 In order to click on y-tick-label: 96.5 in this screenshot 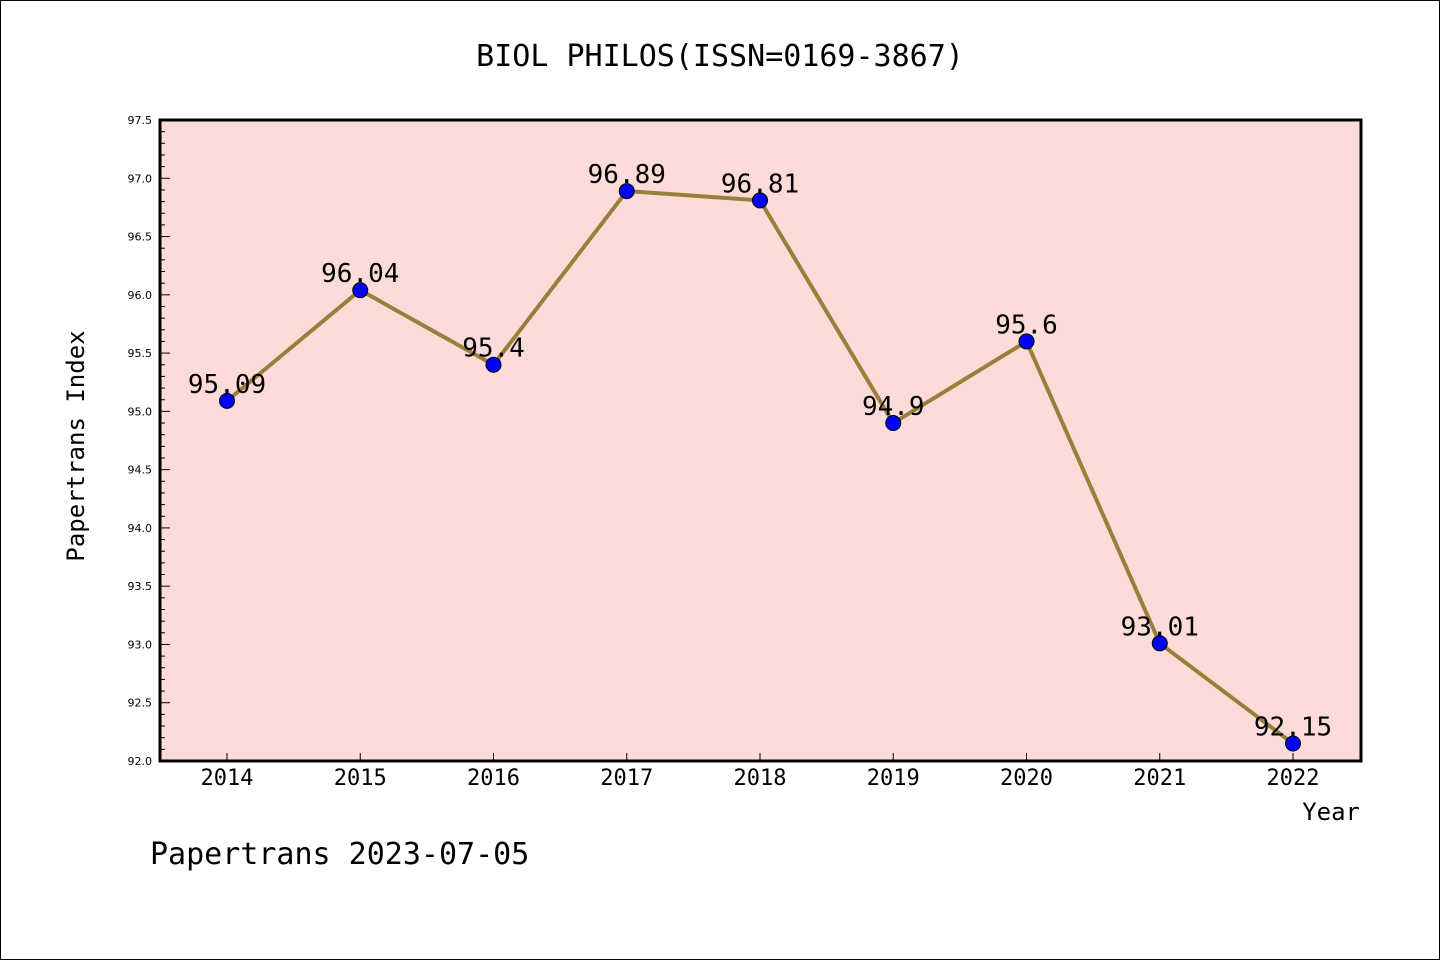, I will do `click(140, 237)`.